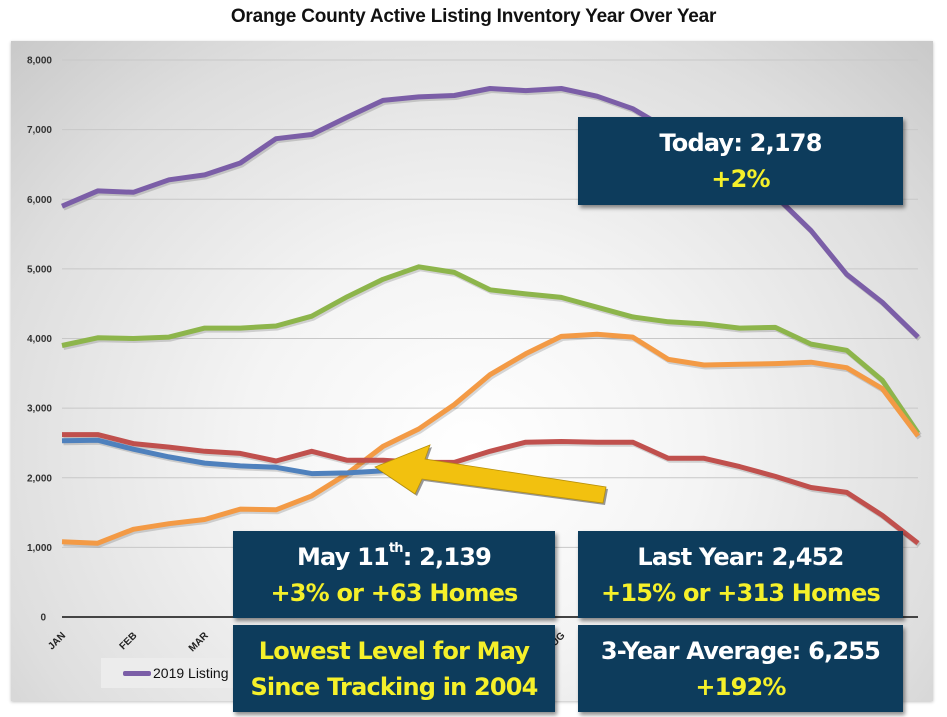 This screenshot has width=947, height=717. I want to click on y-tick-label: 8,000, so click(39, 61).